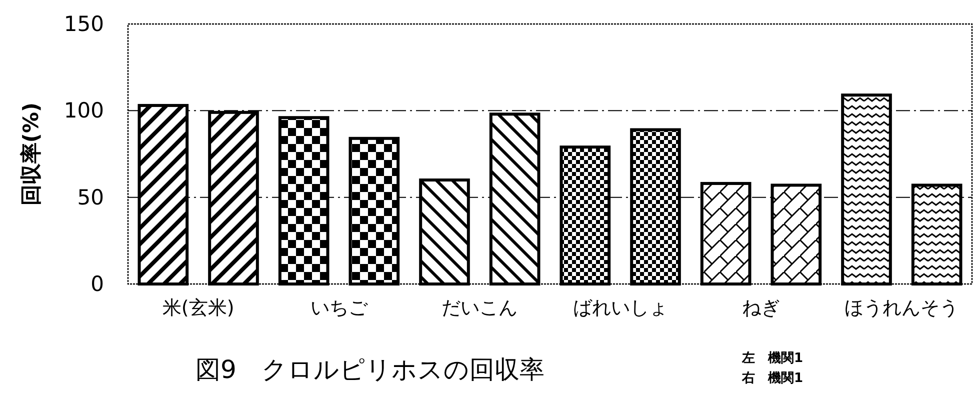 The height and width of the screenshot is (401, 977). I want to click on y-axis-title: 回収率(%), so click(31, 154).